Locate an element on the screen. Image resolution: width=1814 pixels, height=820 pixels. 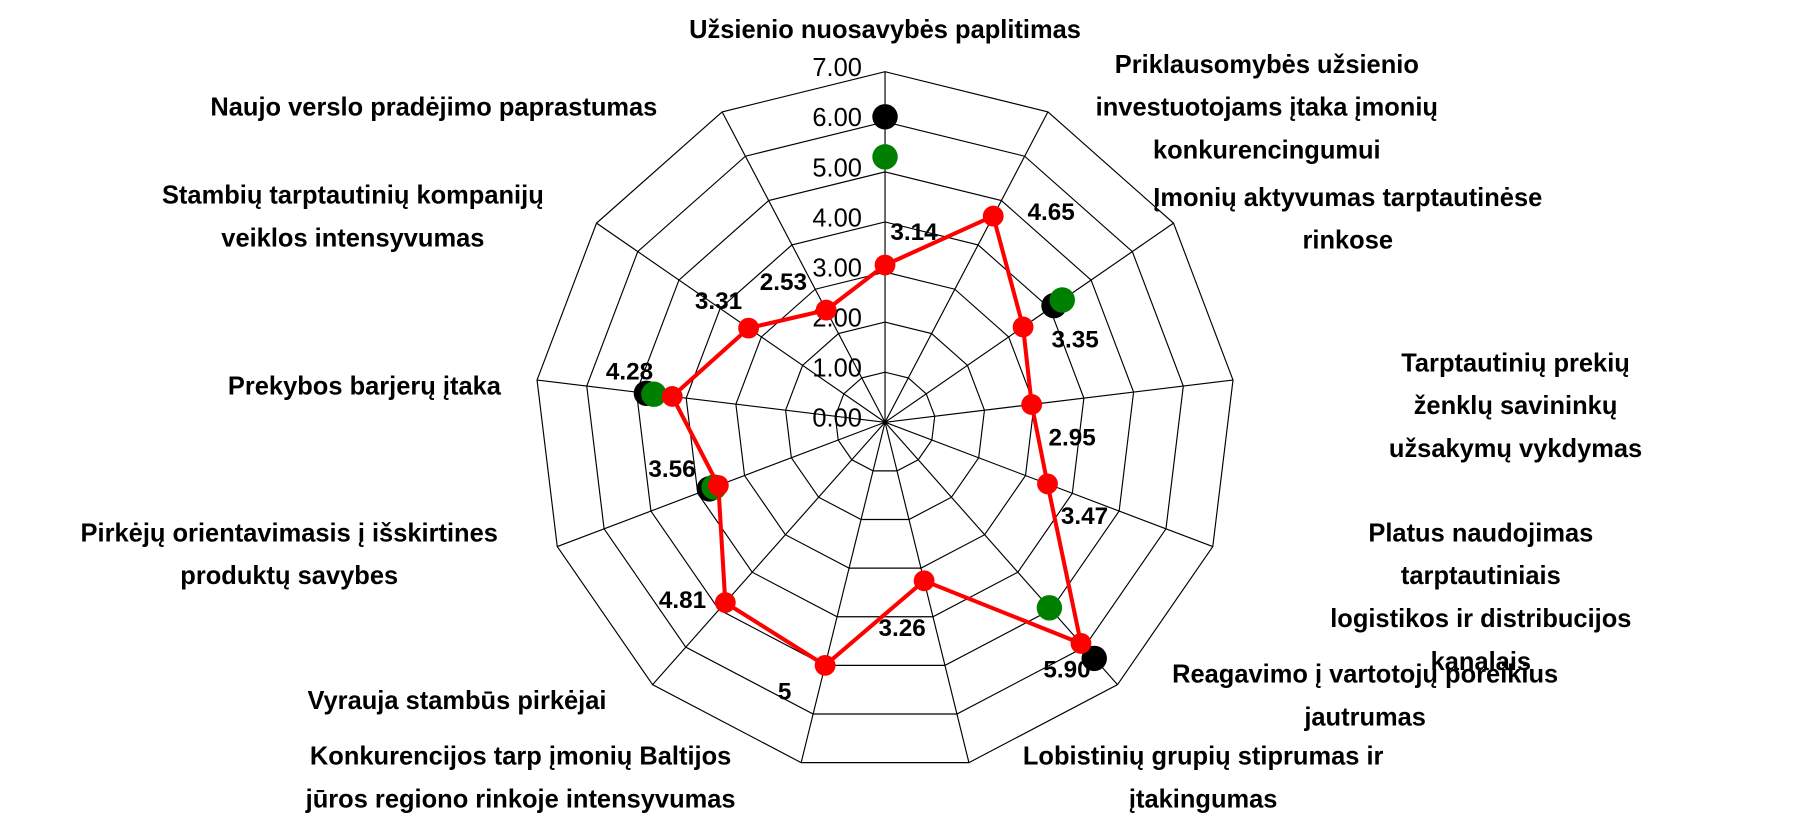
y-tick-label: 4.00 is located at coordinates (837, 218).